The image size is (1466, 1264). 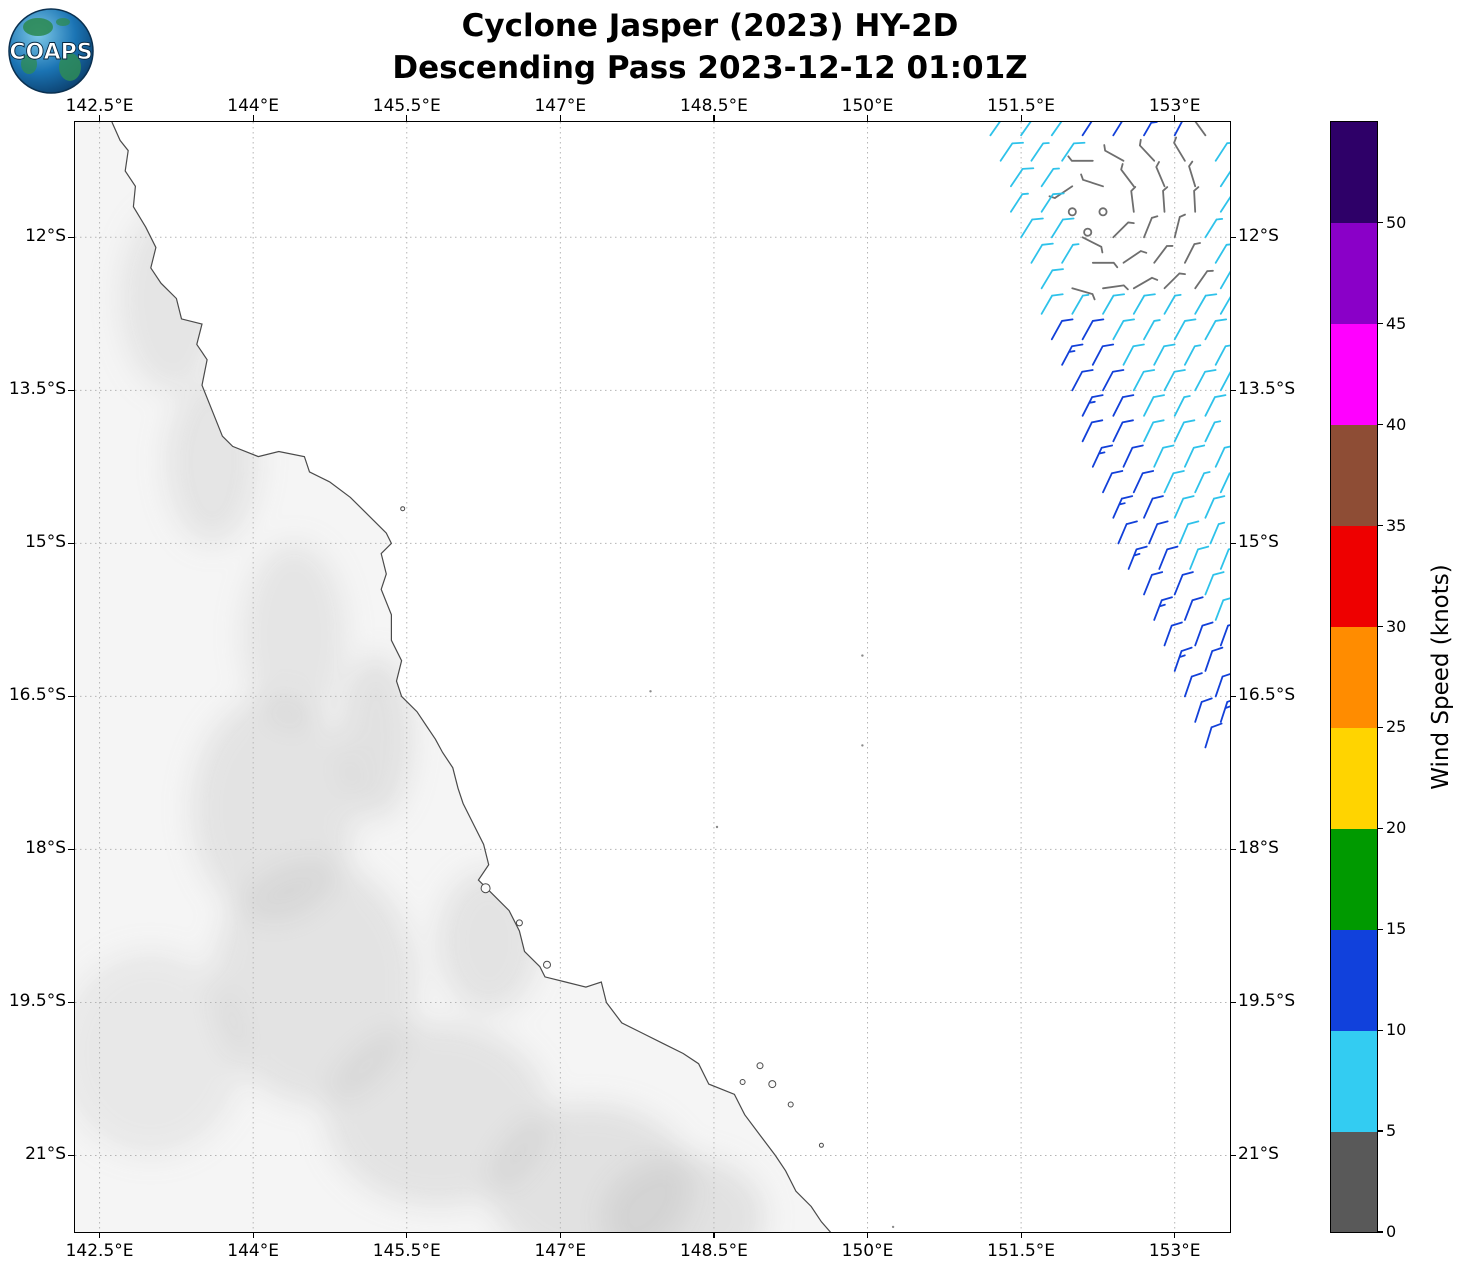 What do you see at coordinates (1233, 543) in the screenshot?
I see `y-tick-mark-right` at bounding box center [1233, 543].